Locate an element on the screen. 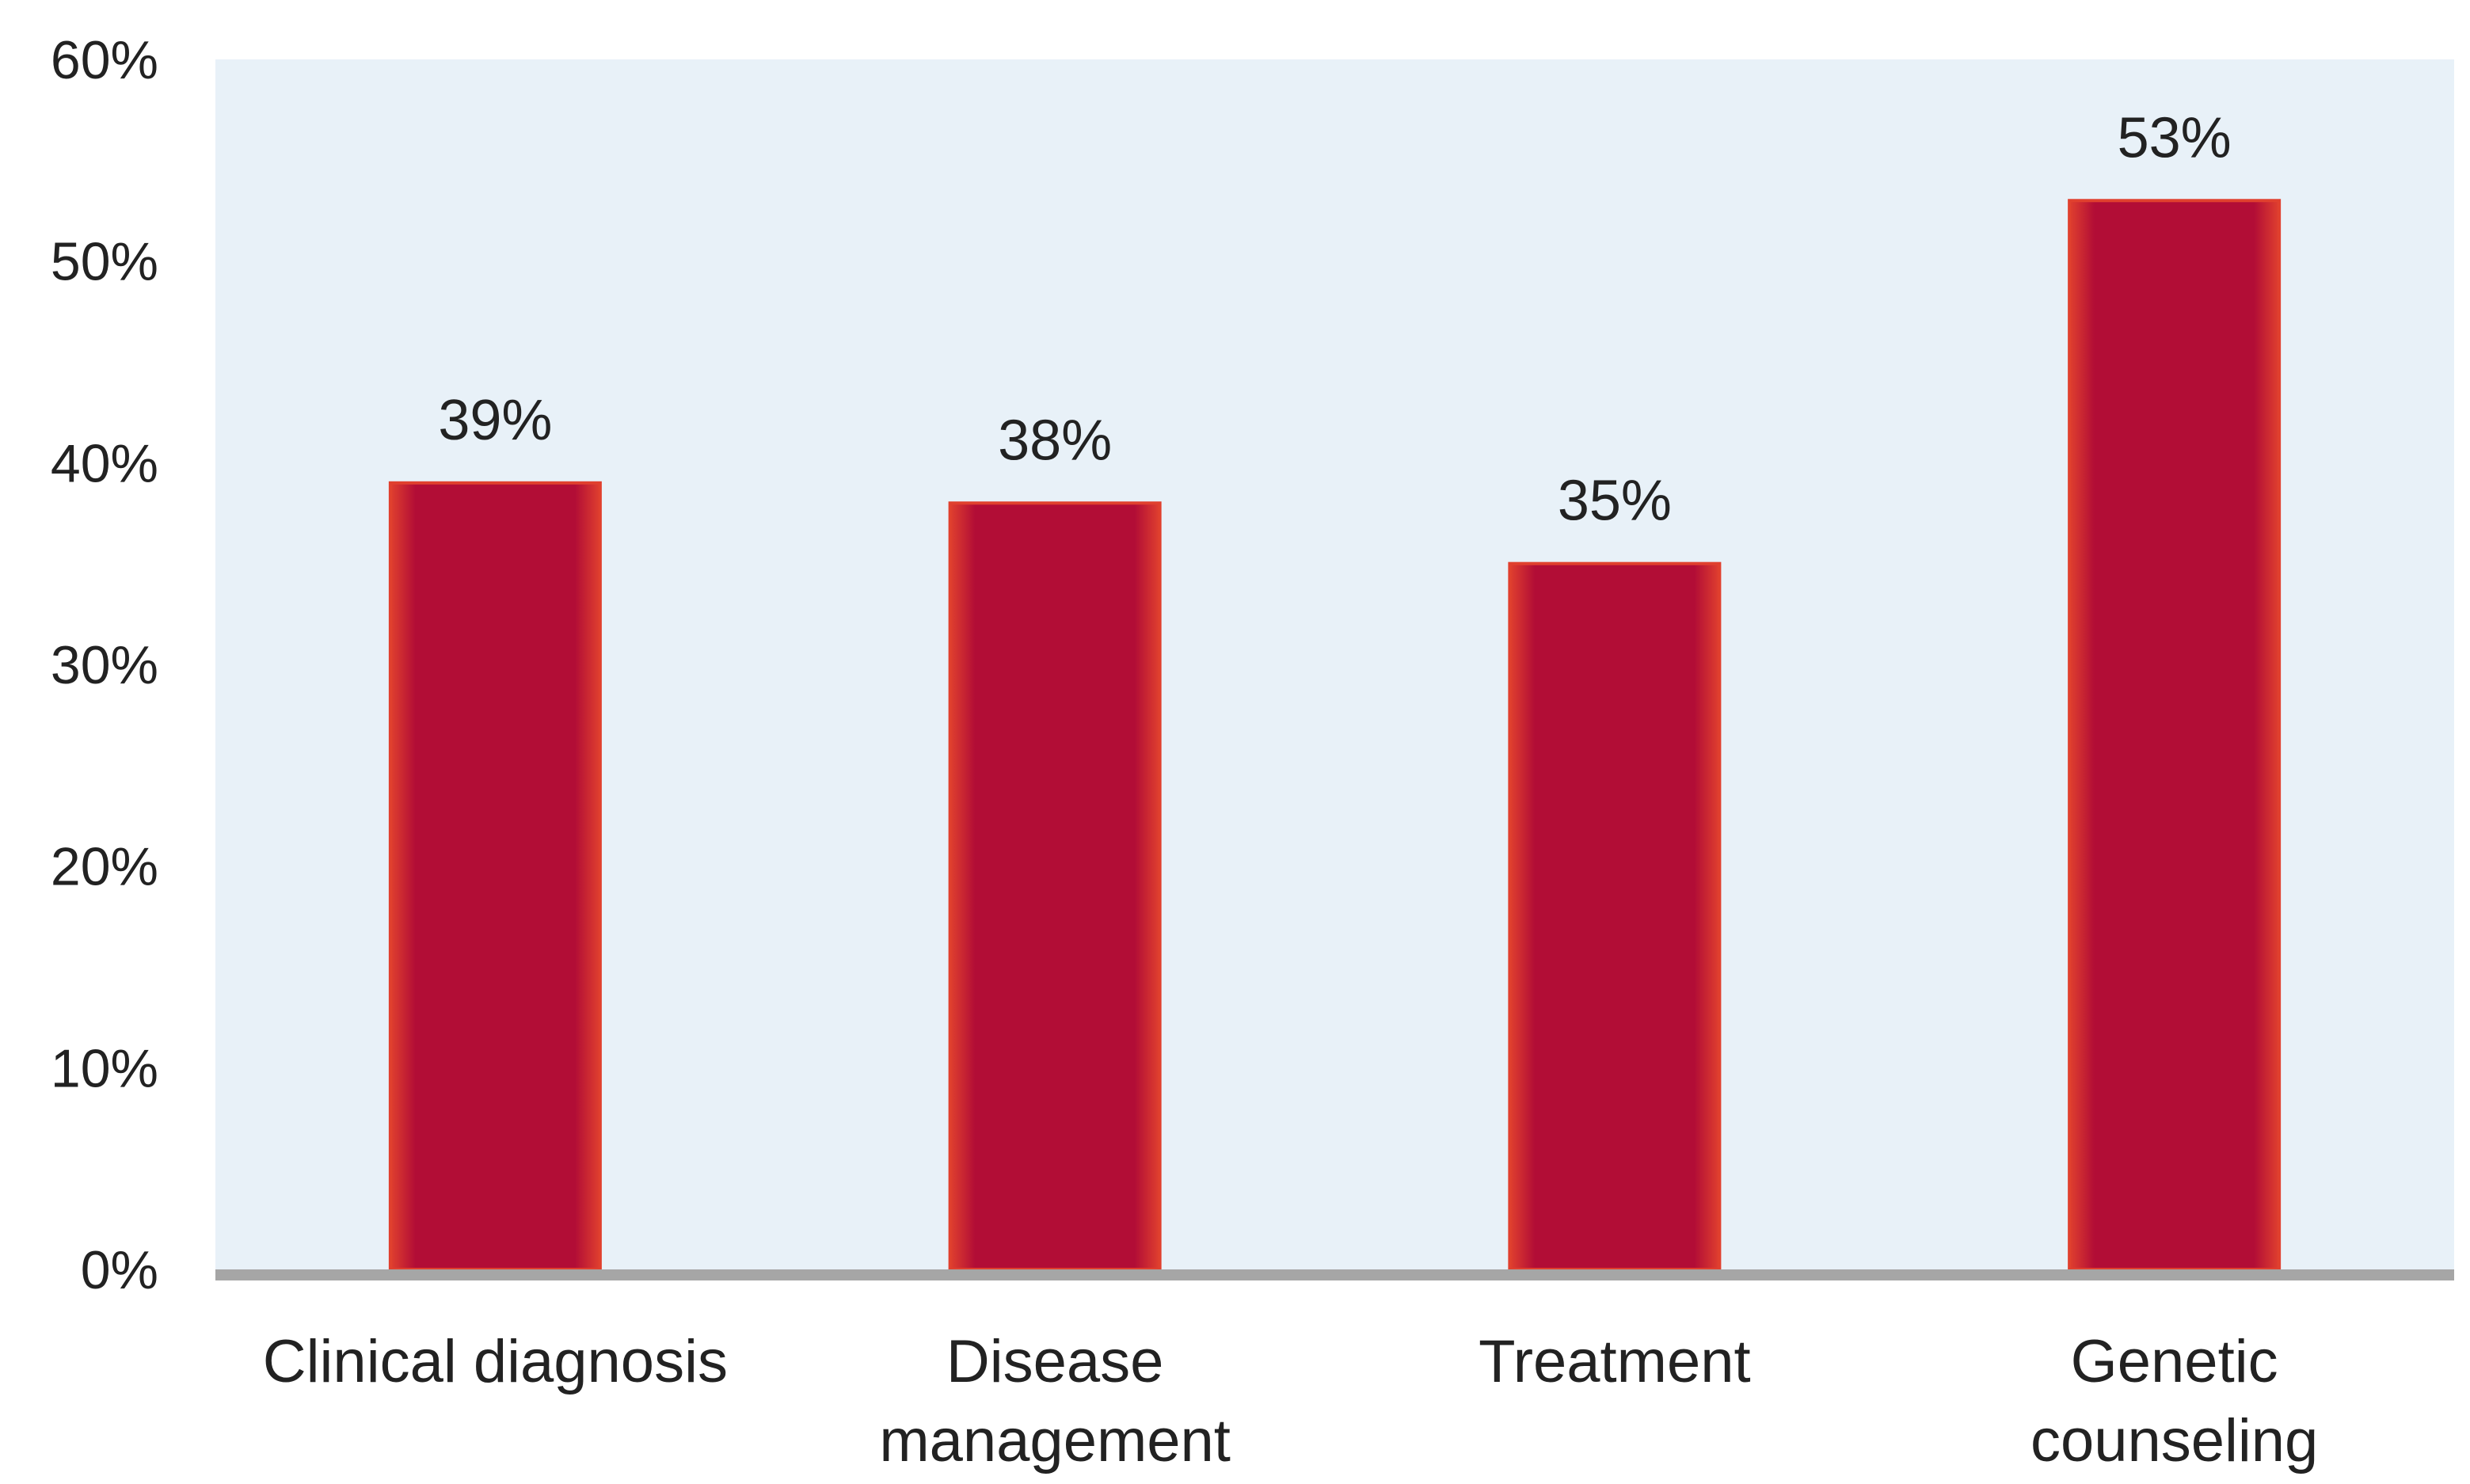 The height and width of the screenshot is (1484, 2470). y-tick-label: 20% is located at coordinates (105, 867).